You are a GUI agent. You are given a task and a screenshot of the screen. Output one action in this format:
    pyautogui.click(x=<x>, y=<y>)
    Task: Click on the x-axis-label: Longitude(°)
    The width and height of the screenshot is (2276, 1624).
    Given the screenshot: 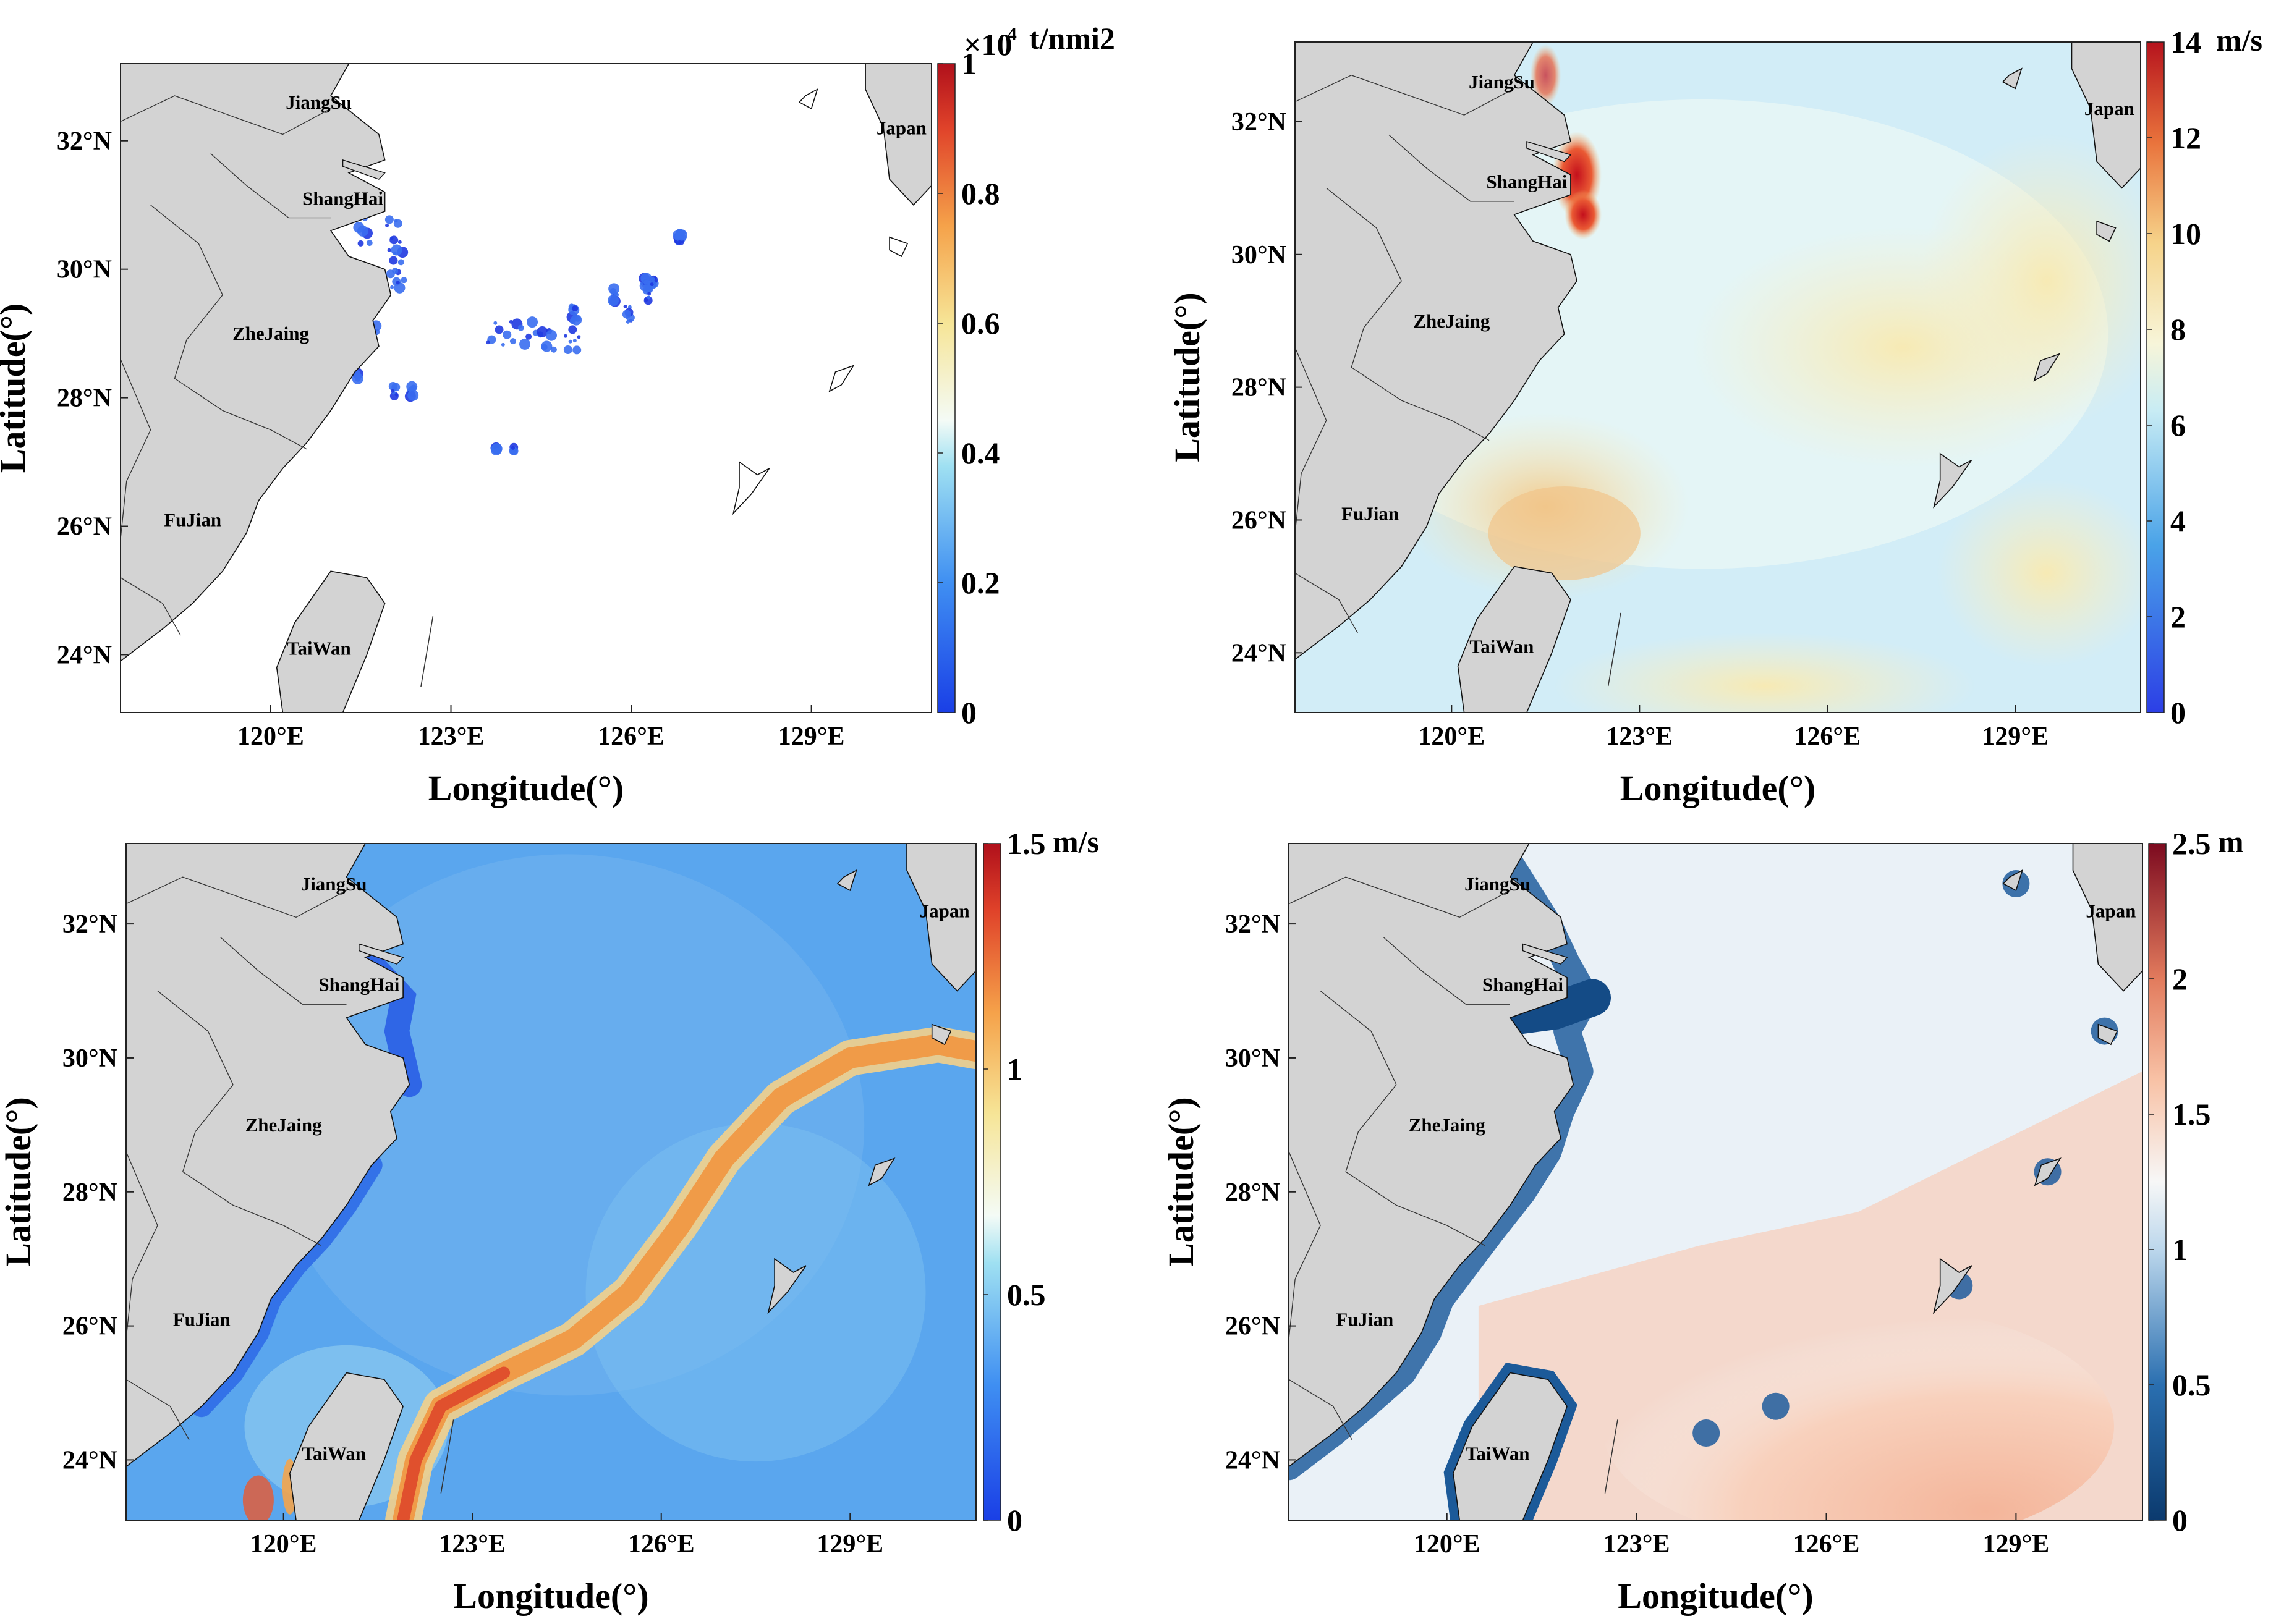 What is the action you would take?
    pyautogui.click(x=550, y=1596)
    